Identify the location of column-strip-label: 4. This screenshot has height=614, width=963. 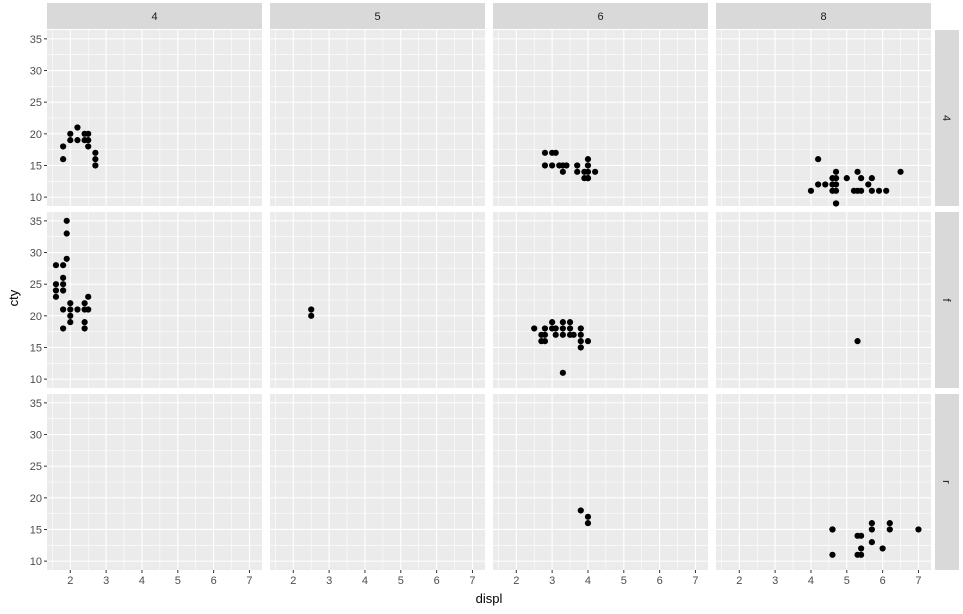
(154, 17).